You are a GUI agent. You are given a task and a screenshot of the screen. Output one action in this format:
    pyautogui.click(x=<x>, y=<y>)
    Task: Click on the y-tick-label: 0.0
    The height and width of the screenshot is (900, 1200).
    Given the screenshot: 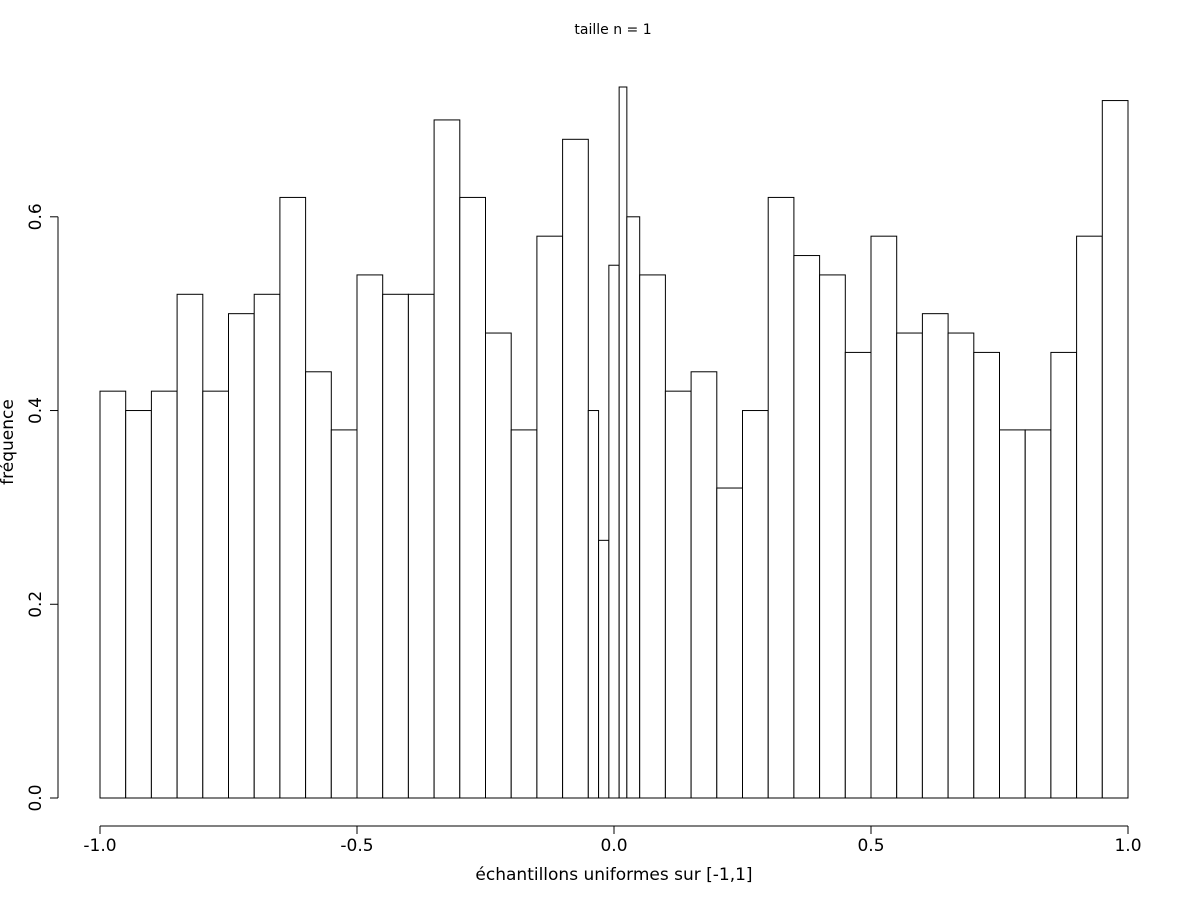 What is the action you would take?
    pyautogui.click(x=36, y=797)
    